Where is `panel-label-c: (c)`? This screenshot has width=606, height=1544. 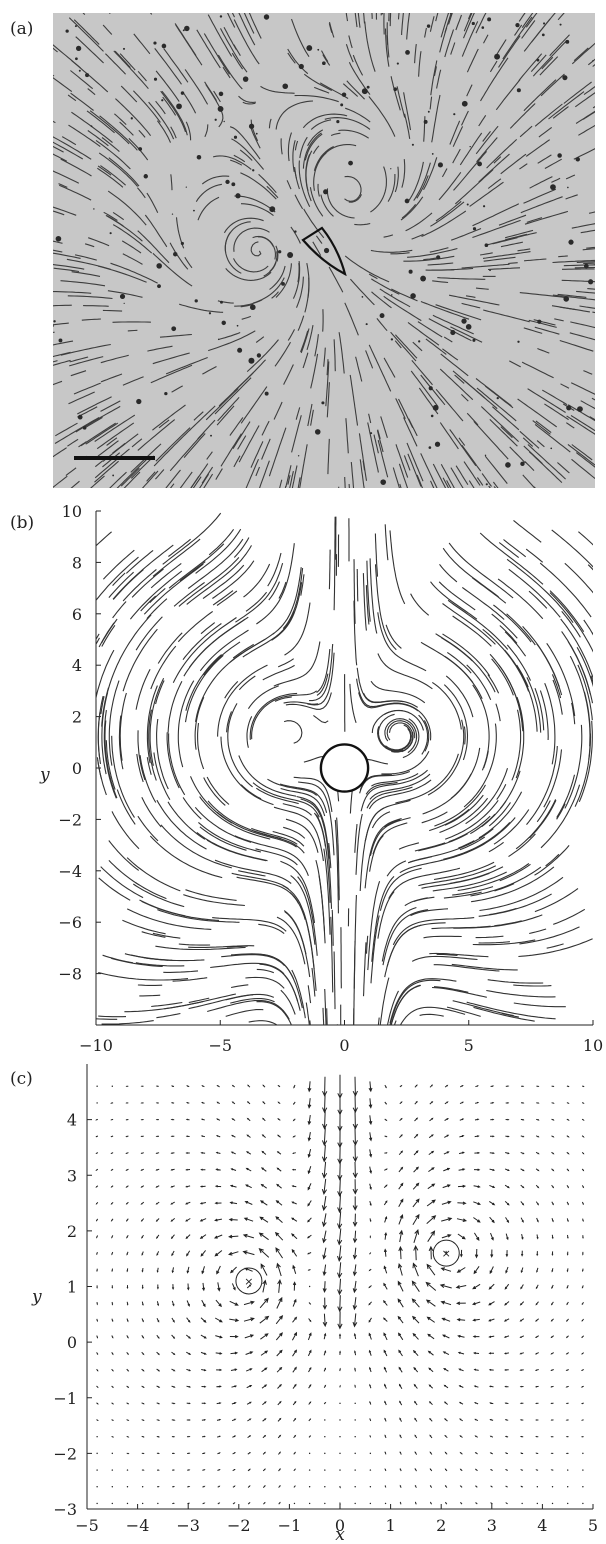 panel-label-c: (c) is located at coordinates (21, 1079).